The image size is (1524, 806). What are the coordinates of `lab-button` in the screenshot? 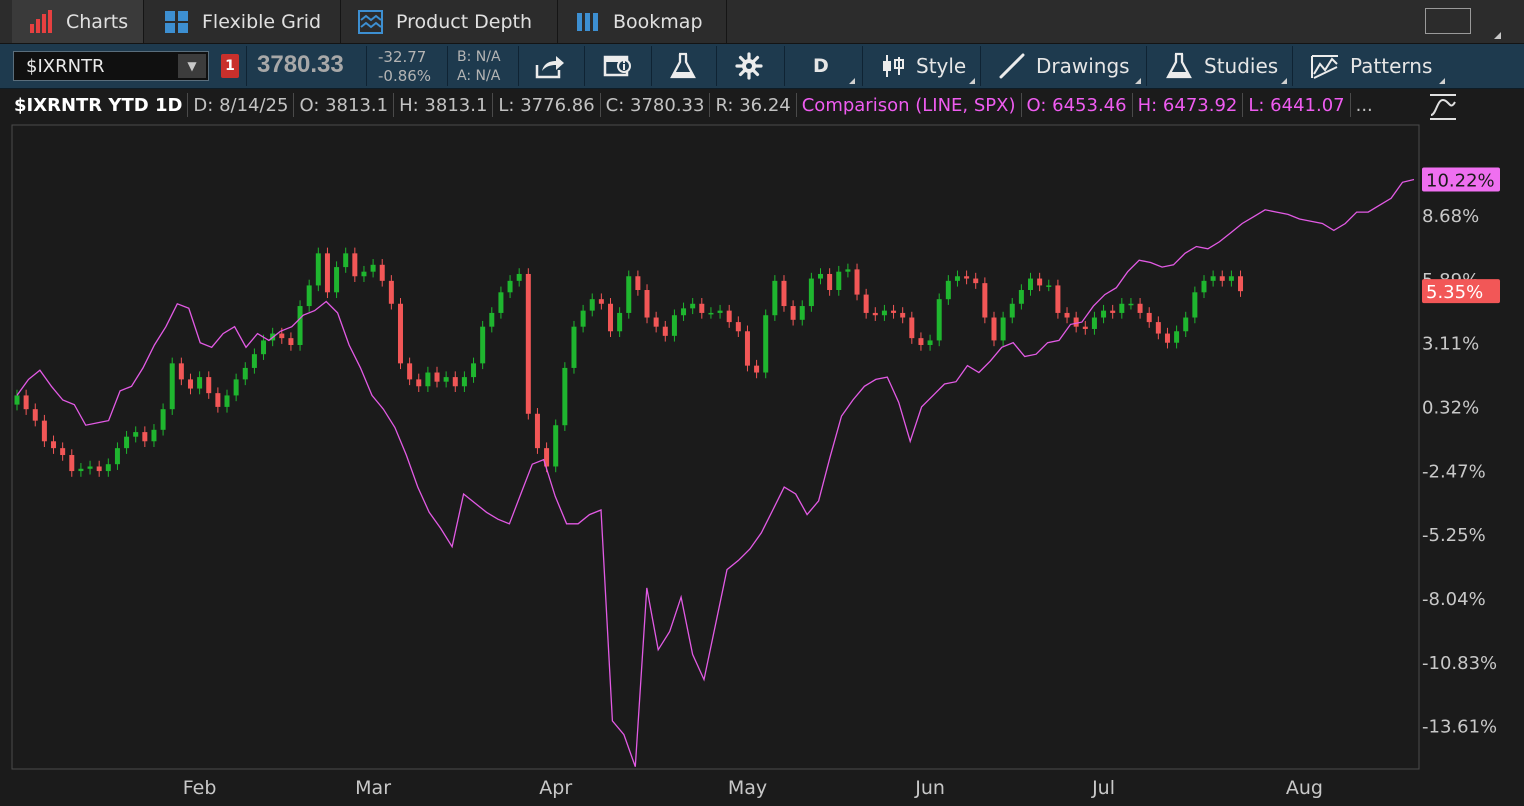 It's located at (683, 66).